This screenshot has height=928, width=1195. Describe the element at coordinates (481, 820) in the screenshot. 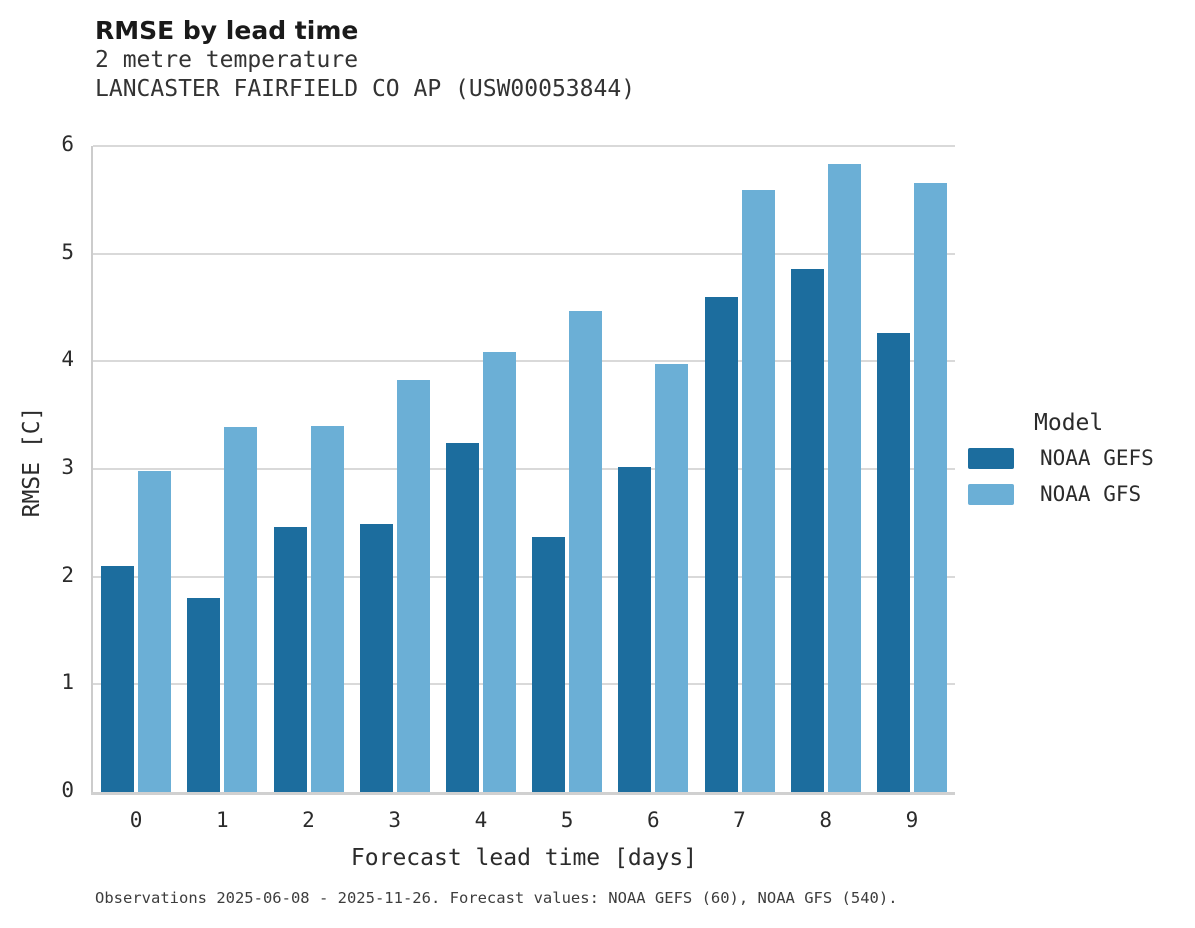

I see `x-tick-label-4: 4` at that location.